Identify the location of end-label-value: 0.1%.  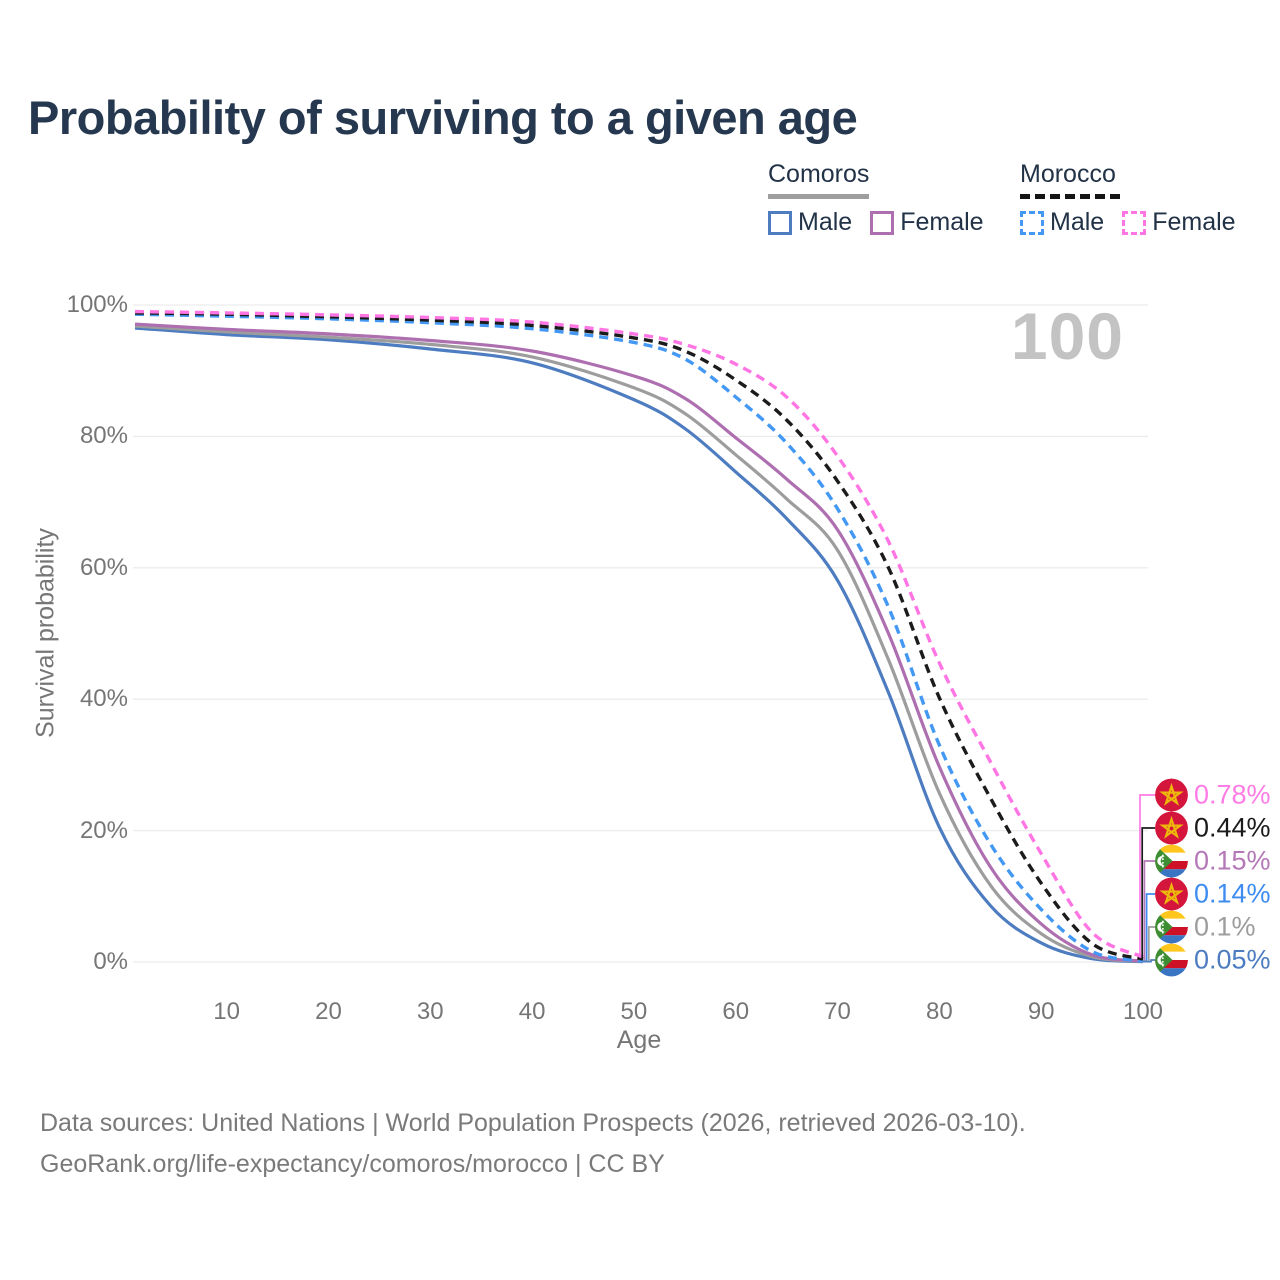
(1225, 926).